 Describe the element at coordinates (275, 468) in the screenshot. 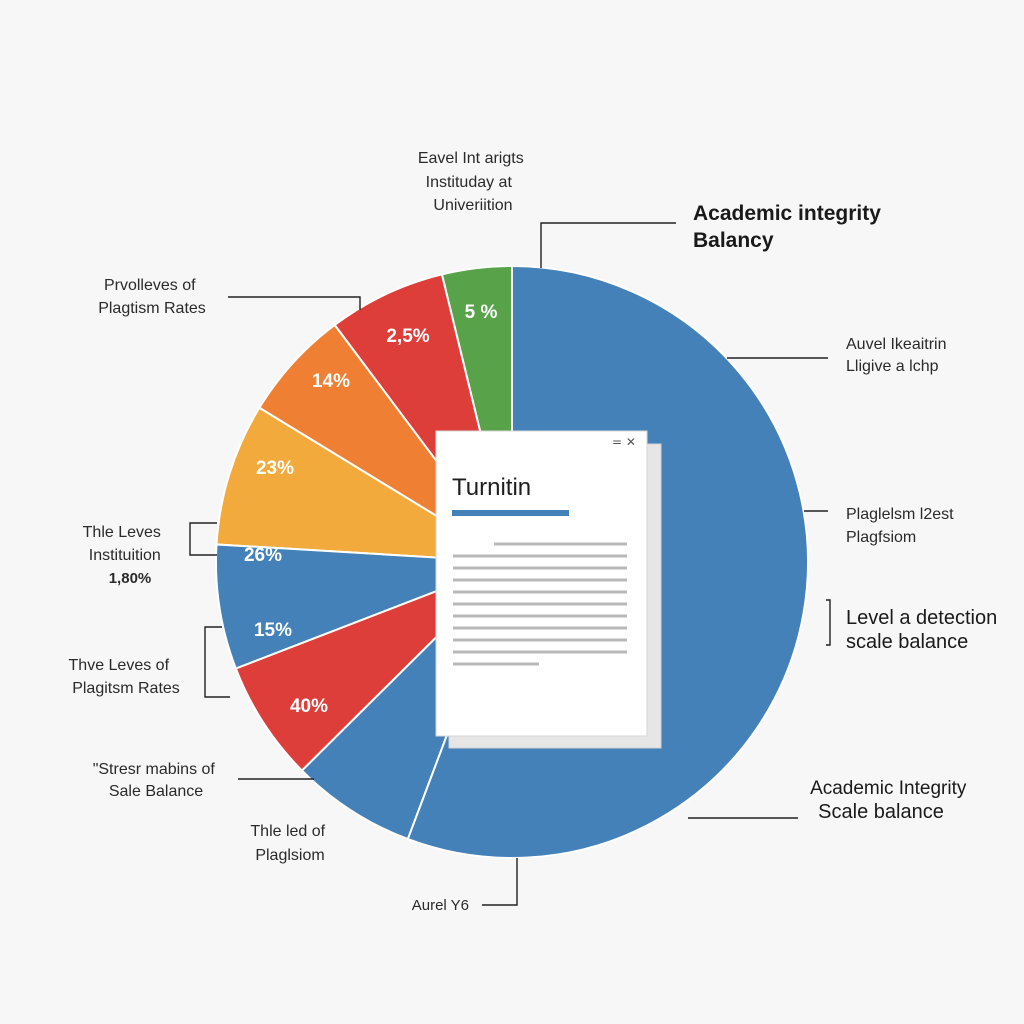

I see `slice-label: 23%` at that location.